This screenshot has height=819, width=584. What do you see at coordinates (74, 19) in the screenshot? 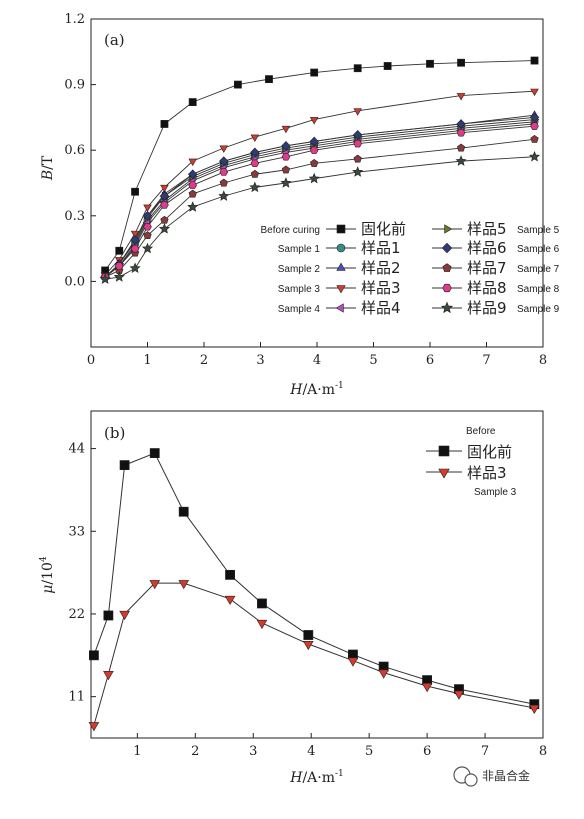
I see `y-tick-label: 1.2` at bounding box center [74, 19].